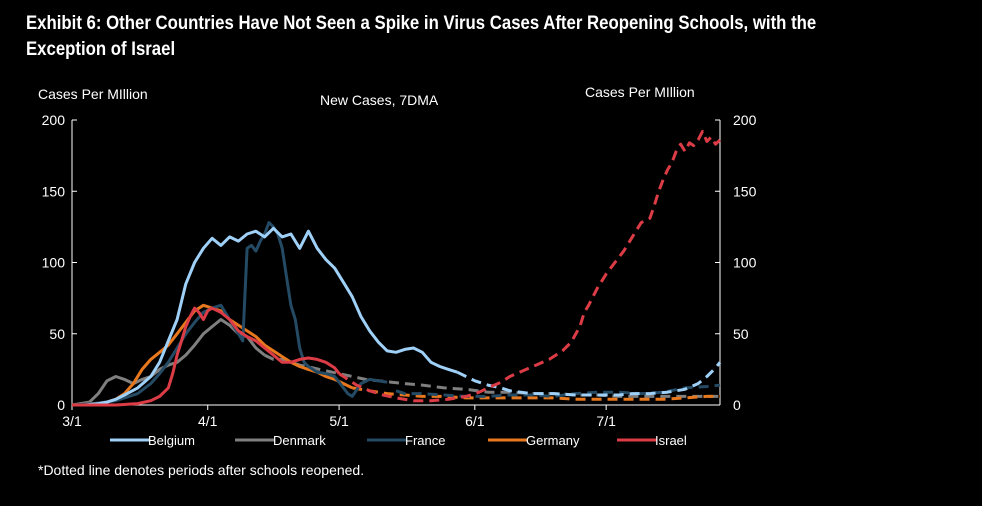 The height and width of the screenshot is (506, 982). What do you see at coordinates (606, 421) in the screenshot?
I see `x-tick-label: 7/1` at bounding box center [606, 421].